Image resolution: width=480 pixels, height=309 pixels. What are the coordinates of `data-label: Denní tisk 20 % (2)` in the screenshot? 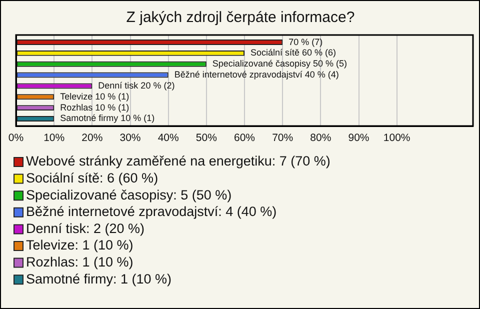 It's located at (136, 85).